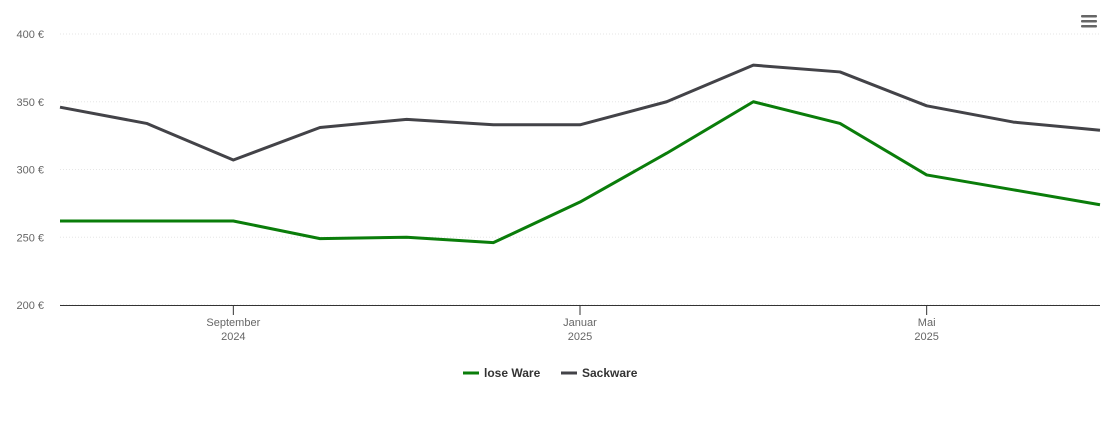 Image resolution: width=1110 pixels, height=428 pixels. What do you see at coordinates (233, 337) in the screenshot?
I see `x-tick-label: 2024` at bounding box center [233, 337].